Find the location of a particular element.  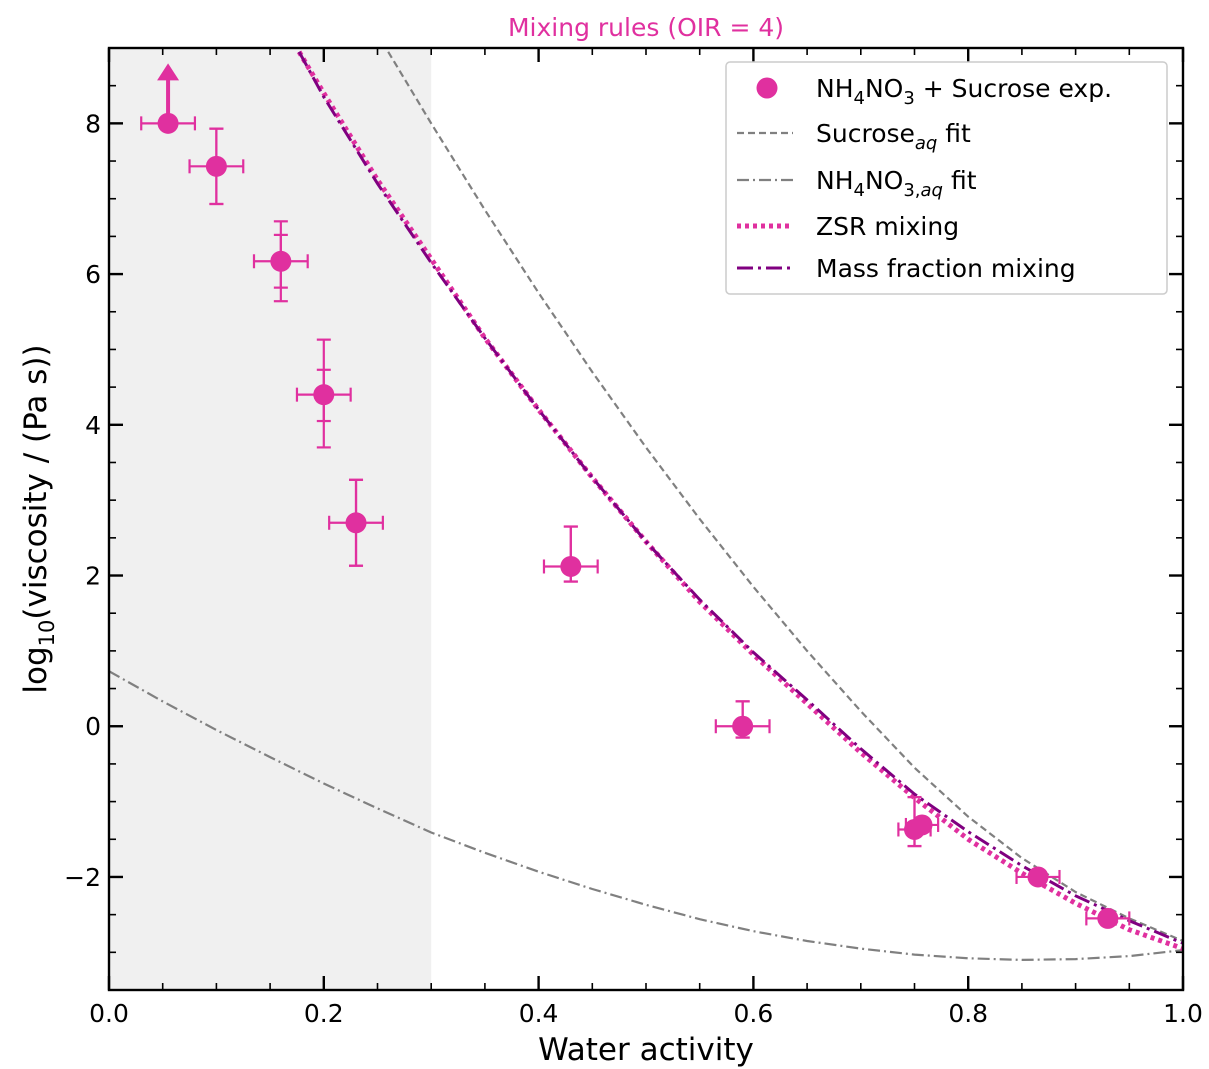

legend-entry: NH4NO3 + Sucrose exp. is located at coordinates (934, 91).